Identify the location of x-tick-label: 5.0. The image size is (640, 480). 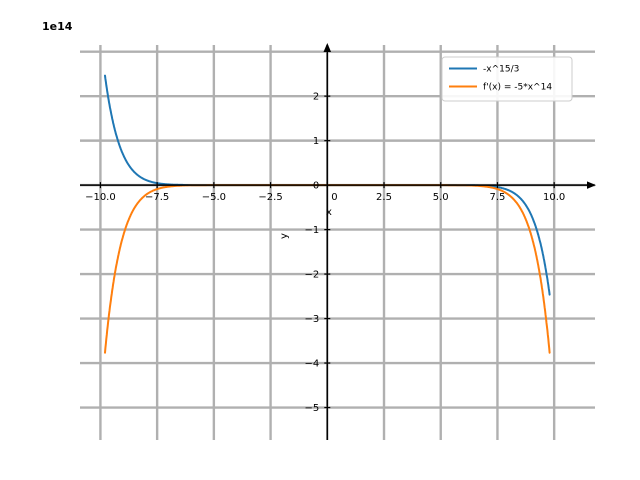
(441, 197).